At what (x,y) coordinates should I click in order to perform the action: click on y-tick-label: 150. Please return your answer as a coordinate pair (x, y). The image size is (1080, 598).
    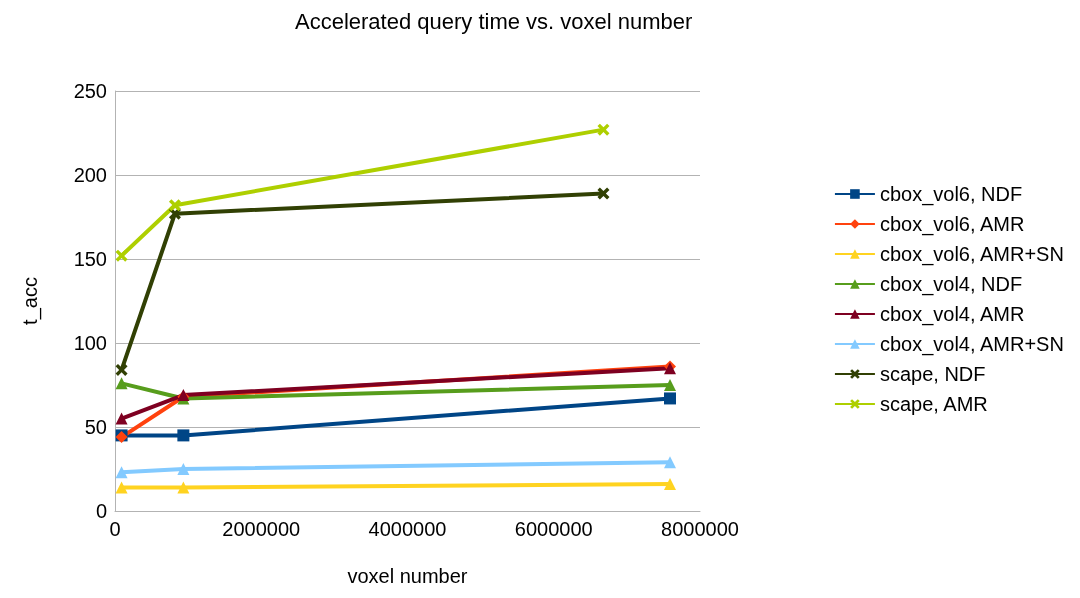
    Looking at the image, I should click on (90, 259).